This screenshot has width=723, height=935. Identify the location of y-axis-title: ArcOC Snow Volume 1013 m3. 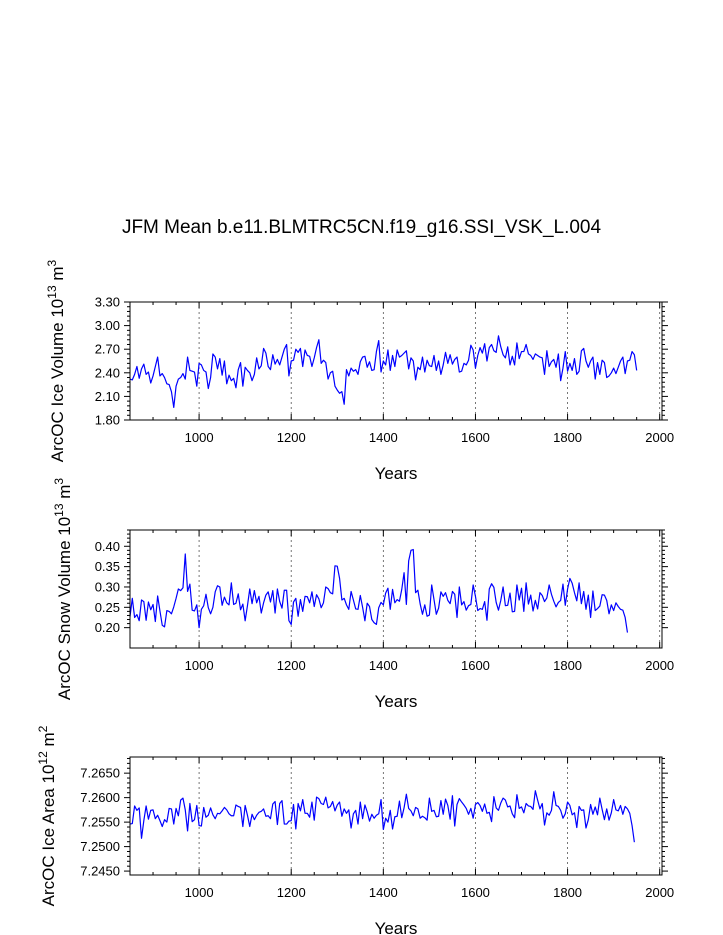
(63, 589).